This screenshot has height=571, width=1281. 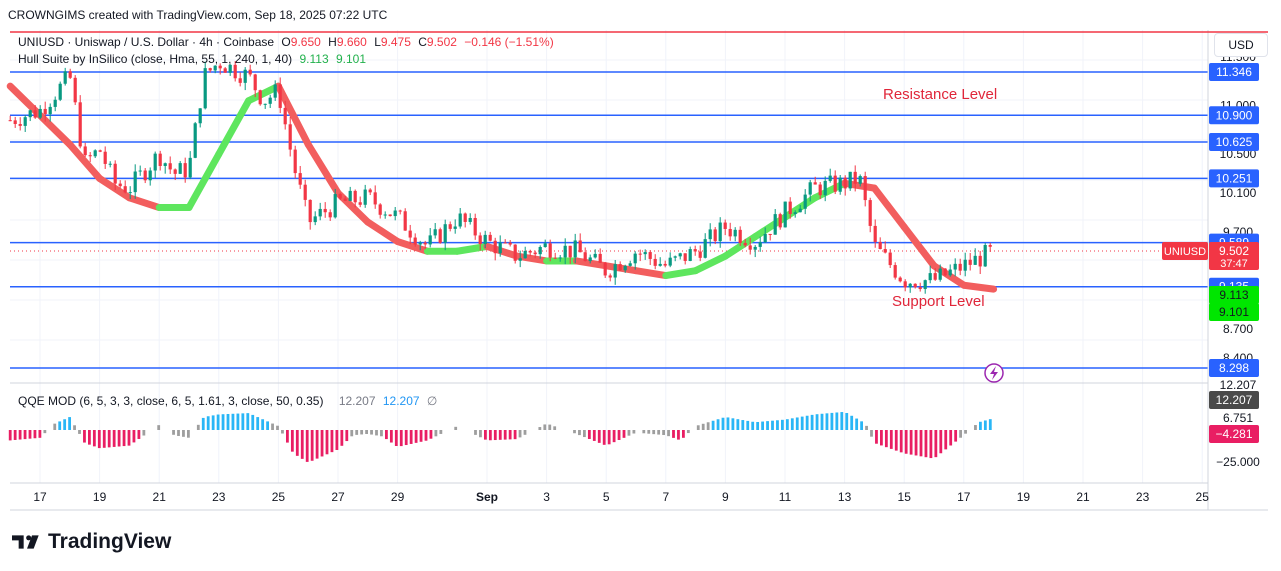 I want to click on low-value: 9.475, so click(x=395, y=42).